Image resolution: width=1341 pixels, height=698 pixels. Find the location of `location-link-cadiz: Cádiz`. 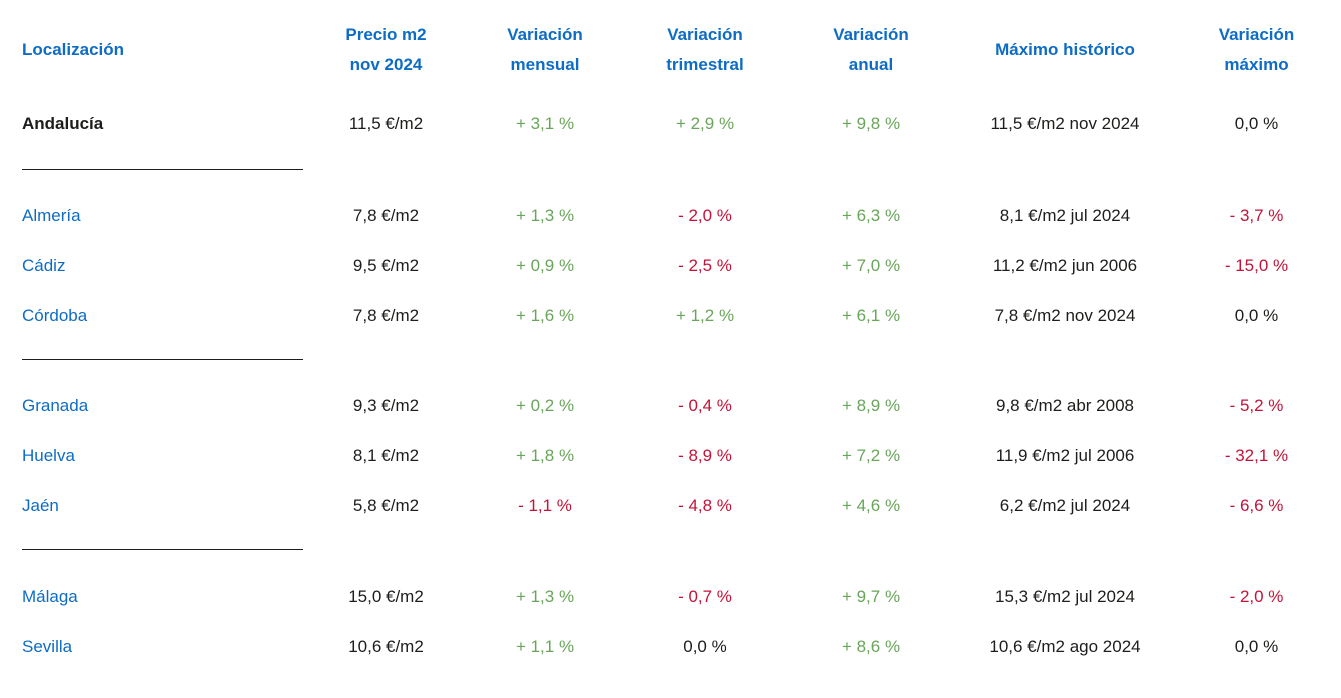

location-link-cadiz: Cádiz is located at coordinates (44, 265).